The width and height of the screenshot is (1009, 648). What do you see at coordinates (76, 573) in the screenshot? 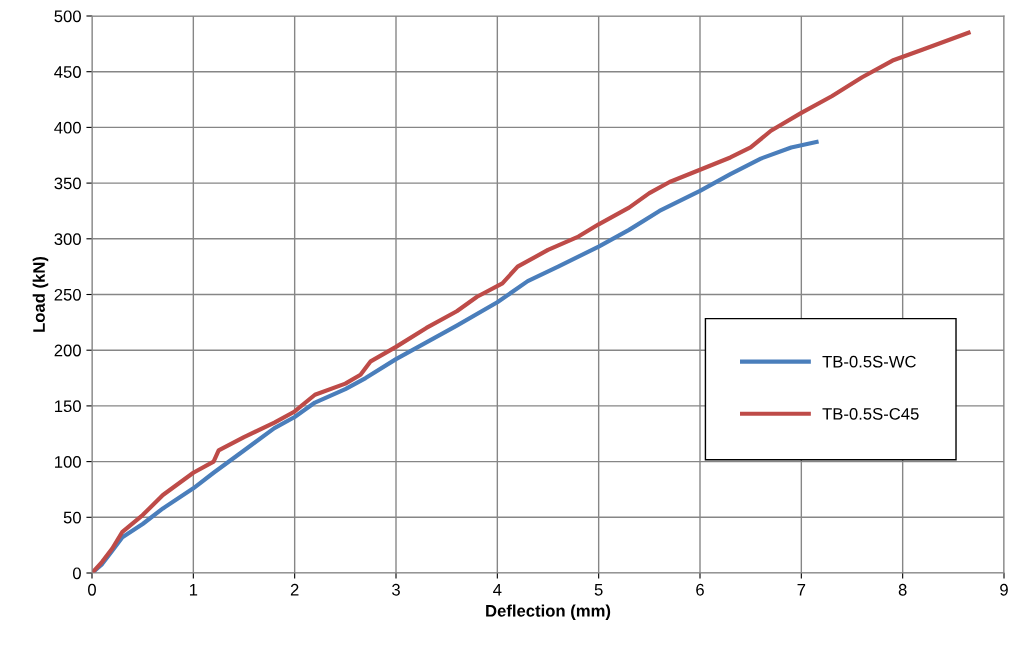
I see `y-tick-label: 0` at bounding box center [76, 573].